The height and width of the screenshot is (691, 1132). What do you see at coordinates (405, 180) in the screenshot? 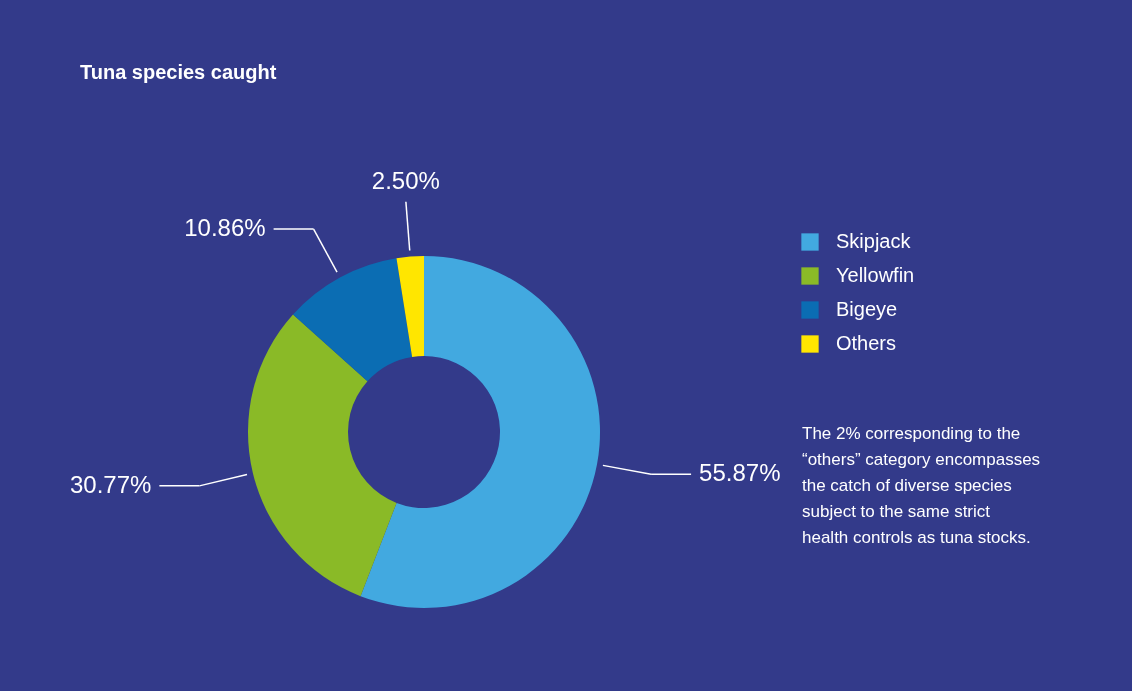
I see `data-label: 2.50%` at bounding box center [405, 180].